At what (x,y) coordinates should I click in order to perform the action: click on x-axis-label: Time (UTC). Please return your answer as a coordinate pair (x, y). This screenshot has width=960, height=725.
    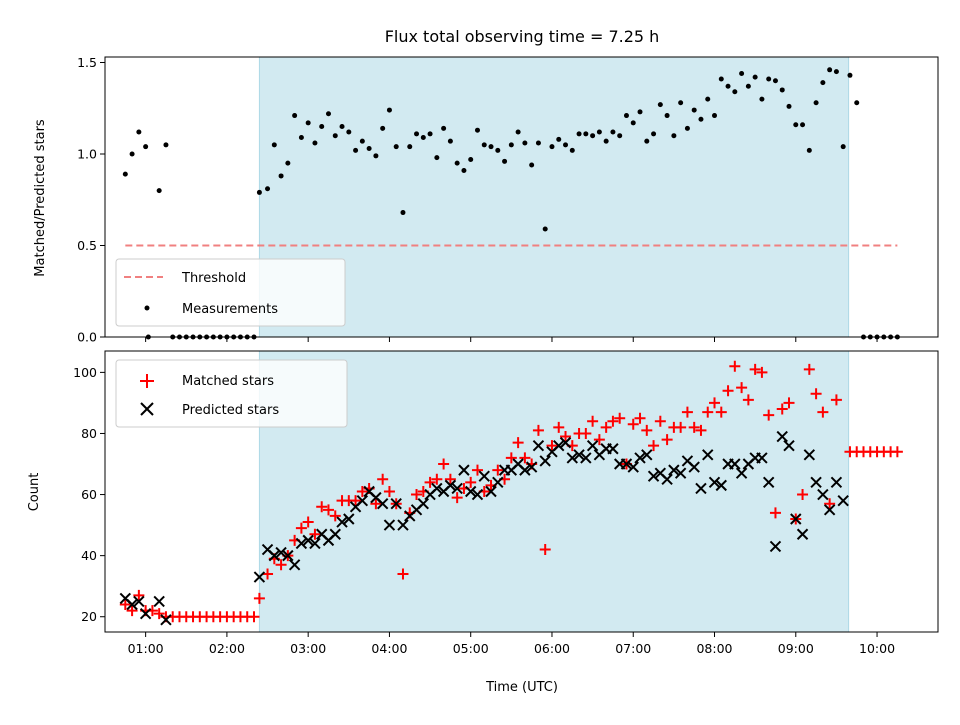
    Looking at the image, I should click on (521, 687).